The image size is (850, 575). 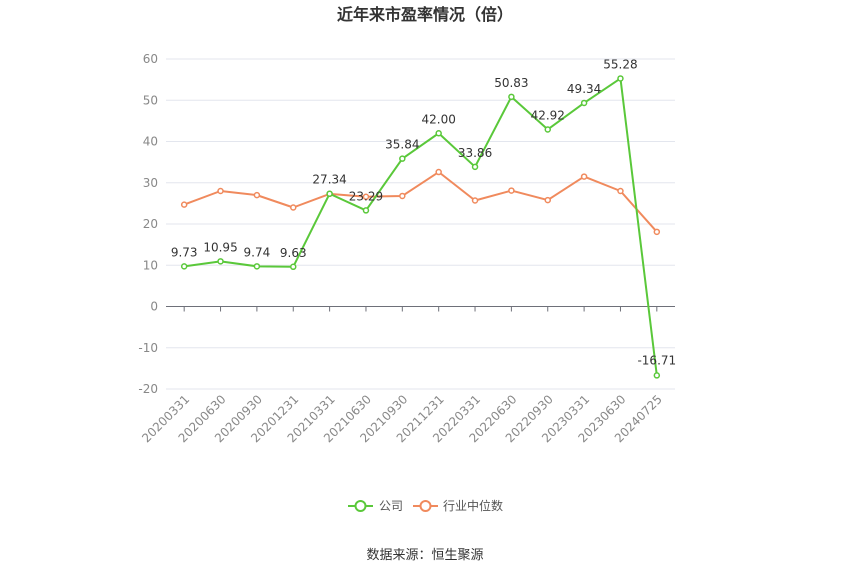 I want to click on y-tick-label: 40, so click(x=150, y=142).